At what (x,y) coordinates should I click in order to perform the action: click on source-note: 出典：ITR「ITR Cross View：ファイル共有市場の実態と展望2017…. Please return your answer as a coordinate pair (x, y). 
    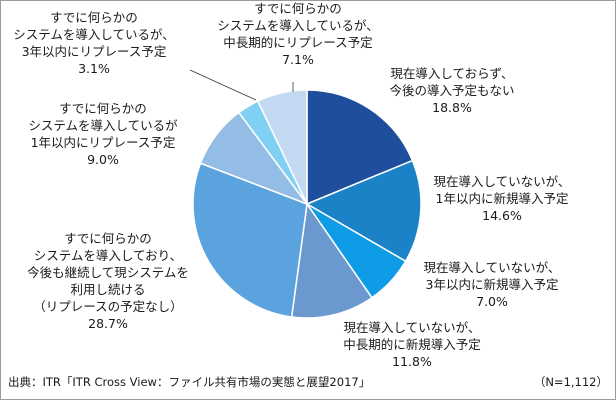
    Looking at the image, I should click on (189, 382).